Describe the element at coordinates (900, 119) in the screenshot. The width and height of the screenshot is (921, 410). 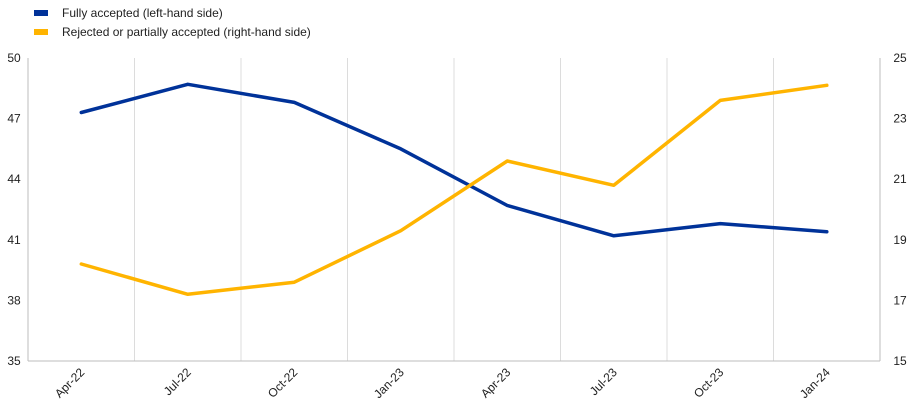
I see `y-right-tick-label: 23` at that location.